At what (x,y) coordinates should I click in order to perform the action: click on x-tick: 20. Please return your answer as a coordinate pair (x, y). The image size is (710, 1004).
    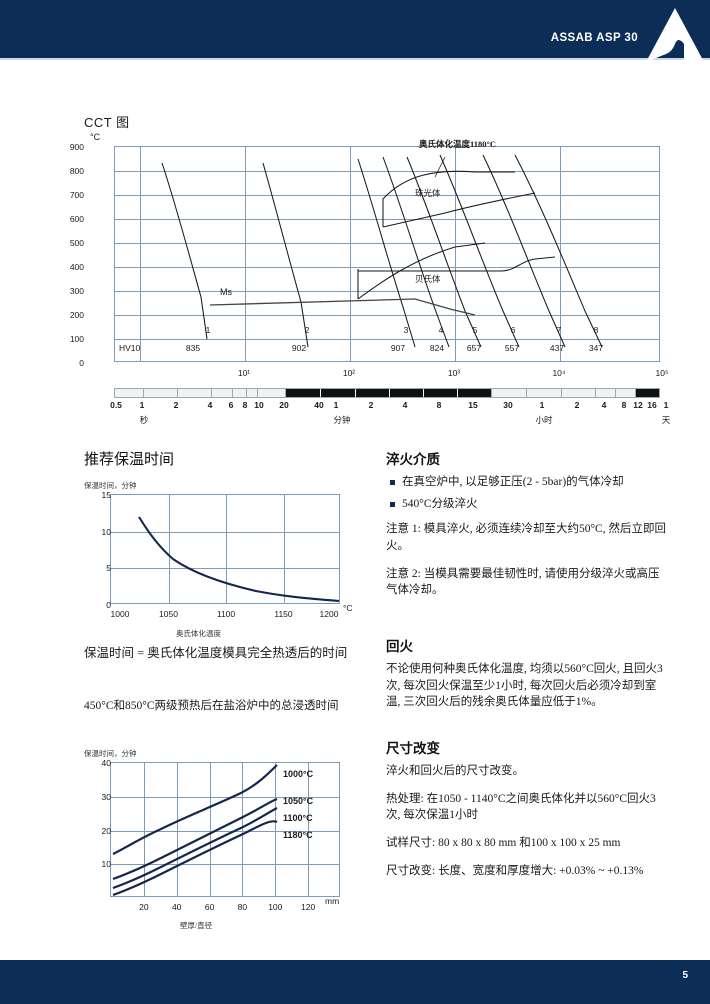
    Looking at the image, I should click on (144, 907).